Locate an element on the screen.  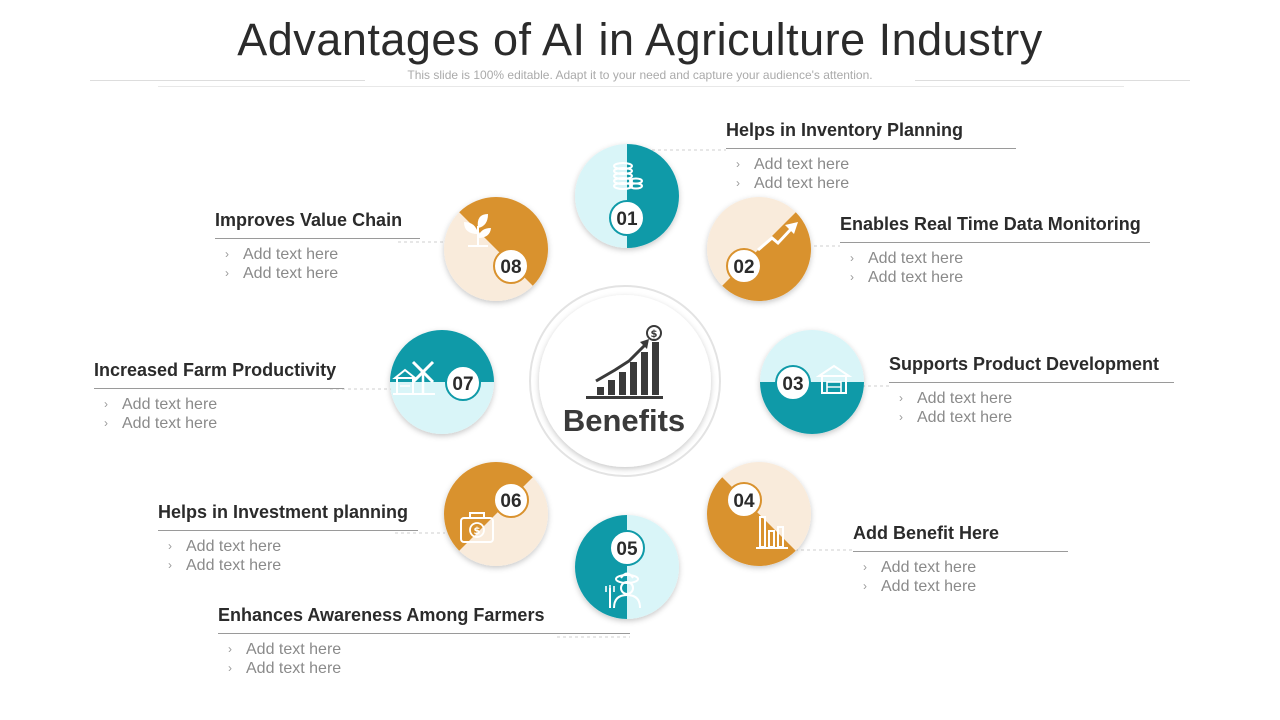
slide-title: Advantages of AI in Agriculture Industry is located at coordinates (640, 39).